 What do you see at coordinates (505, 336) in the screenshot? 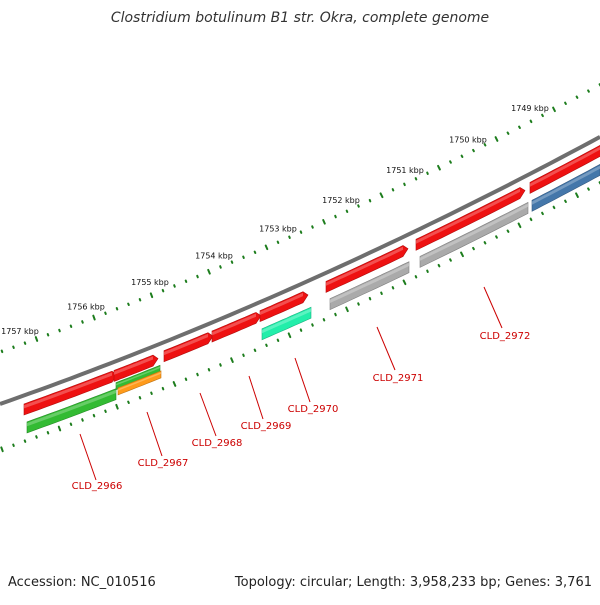
I see `gene-label: CLD_2972` at bounding box center [505, 336].